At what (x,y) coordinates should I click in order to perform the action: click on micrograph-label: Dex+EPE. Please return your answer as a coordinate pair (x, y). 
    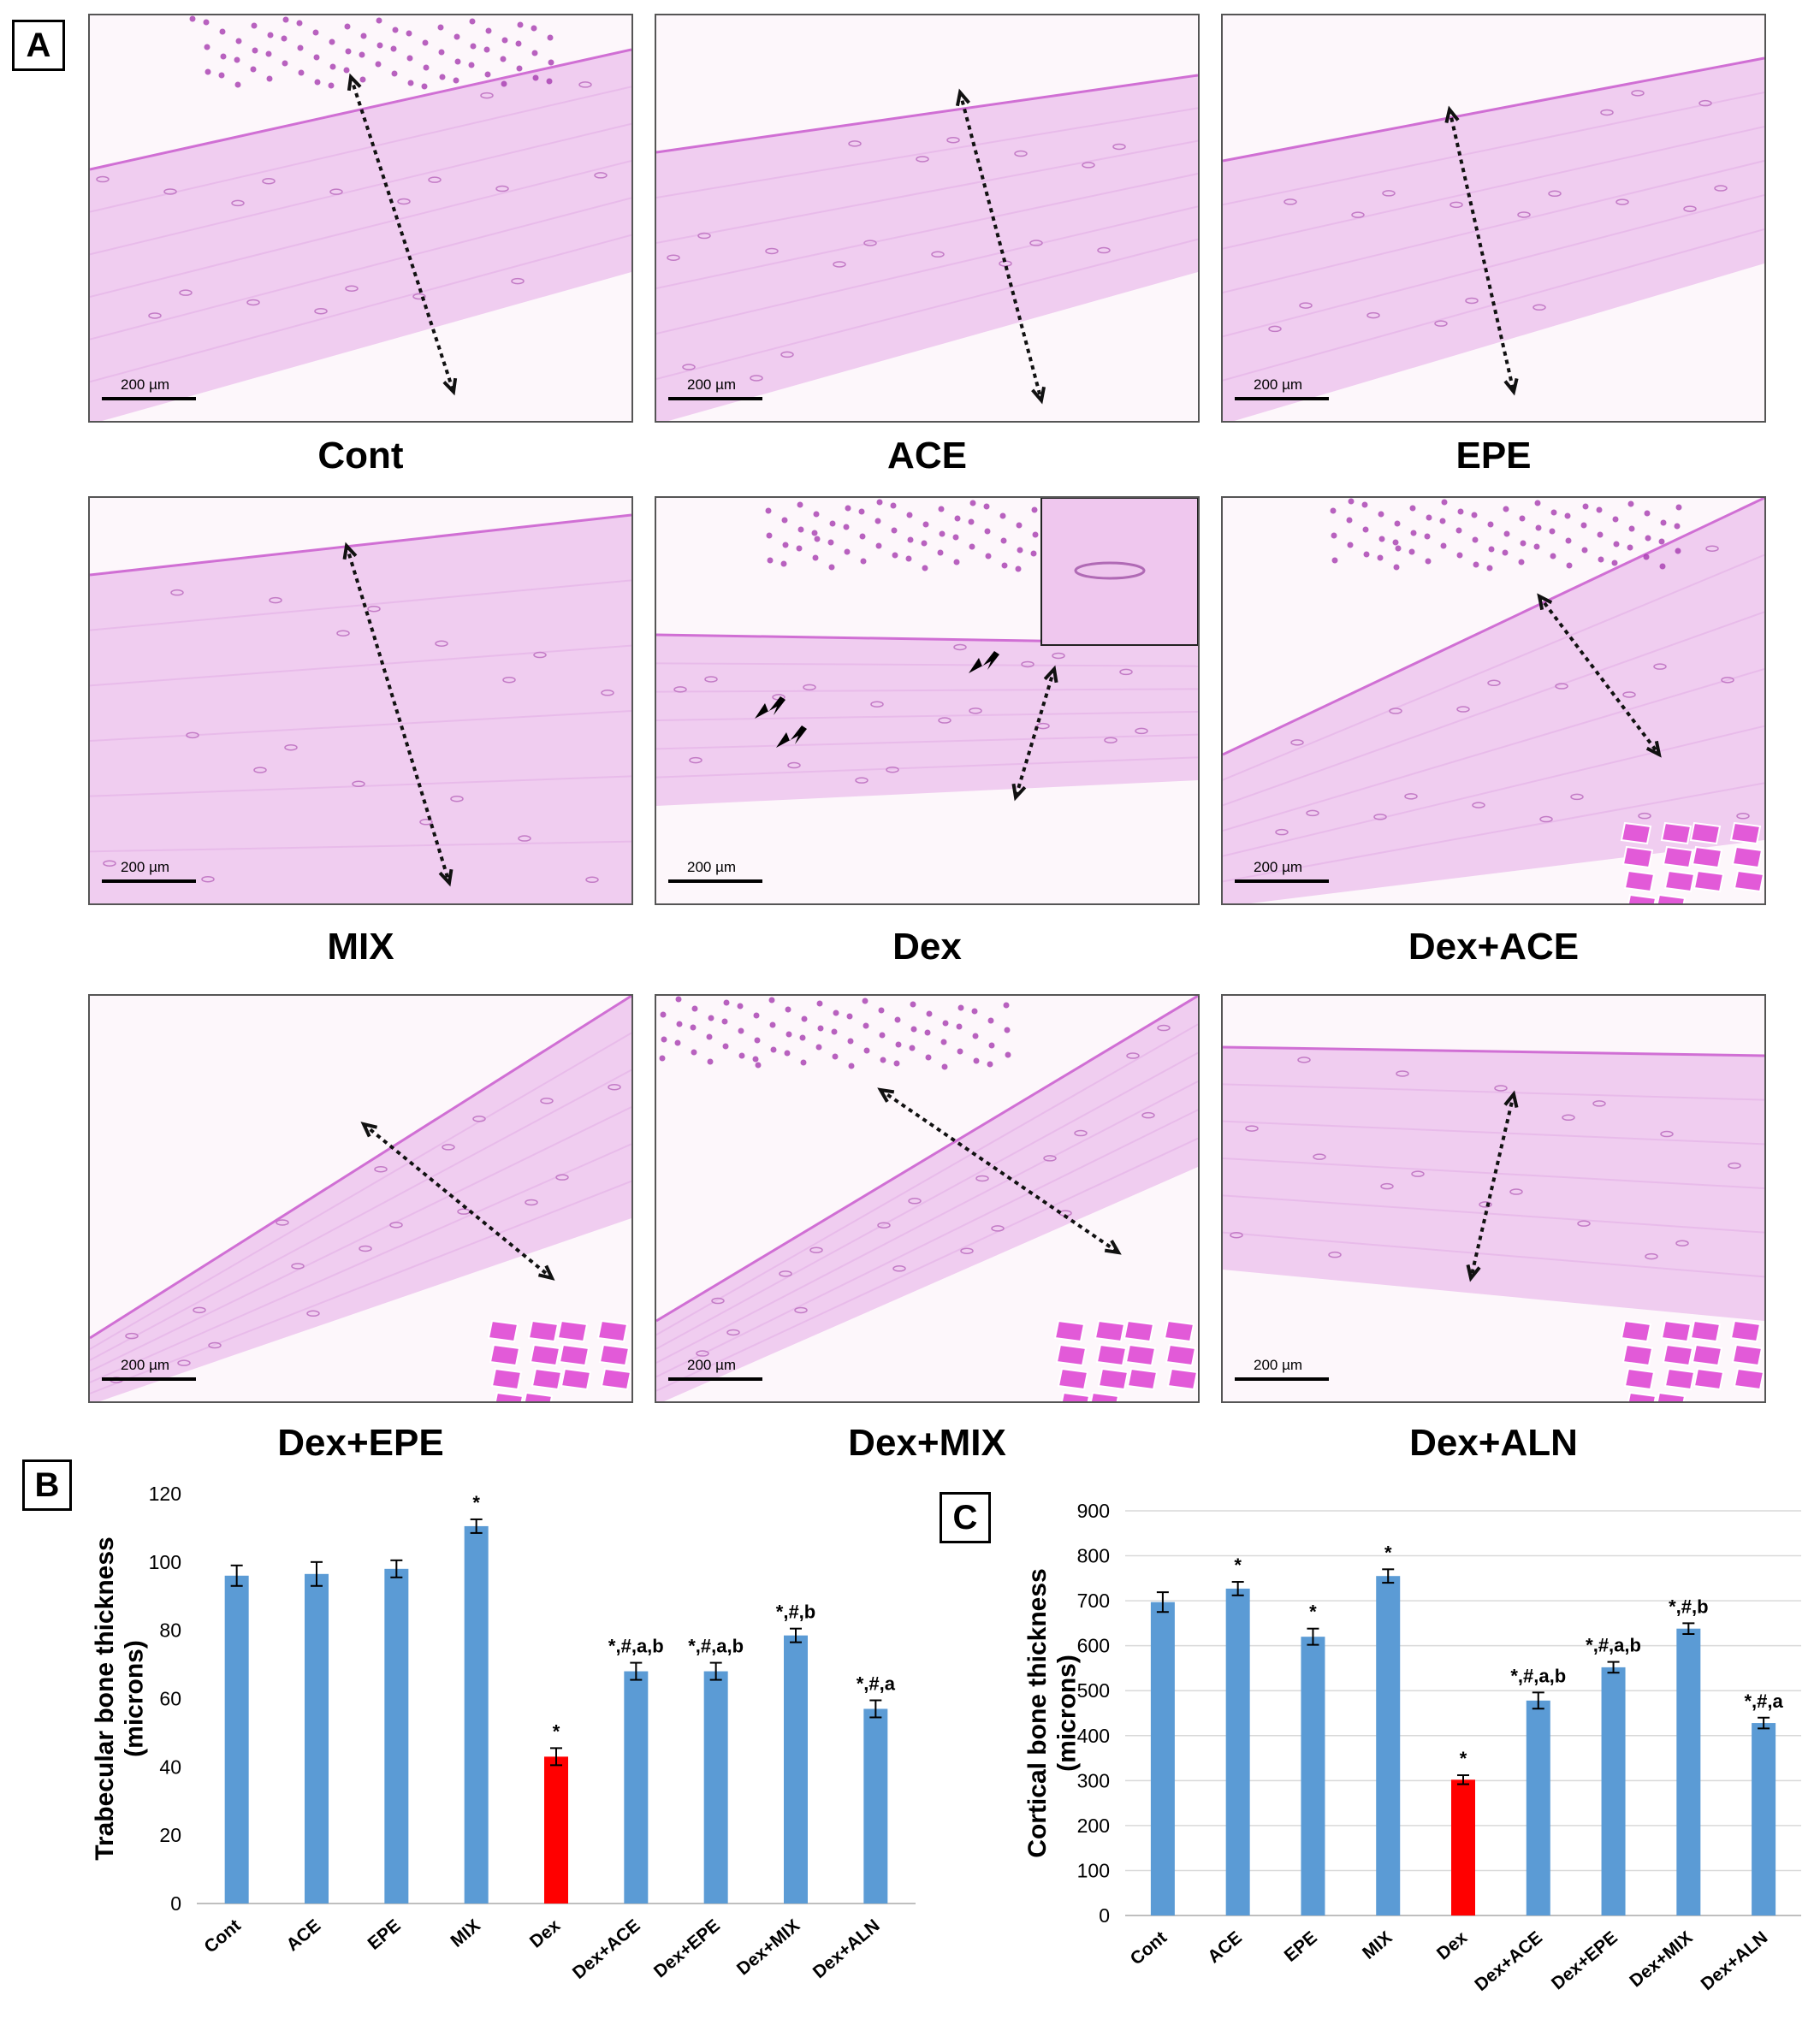
    Looking at the image, I should click on (361, 1443).